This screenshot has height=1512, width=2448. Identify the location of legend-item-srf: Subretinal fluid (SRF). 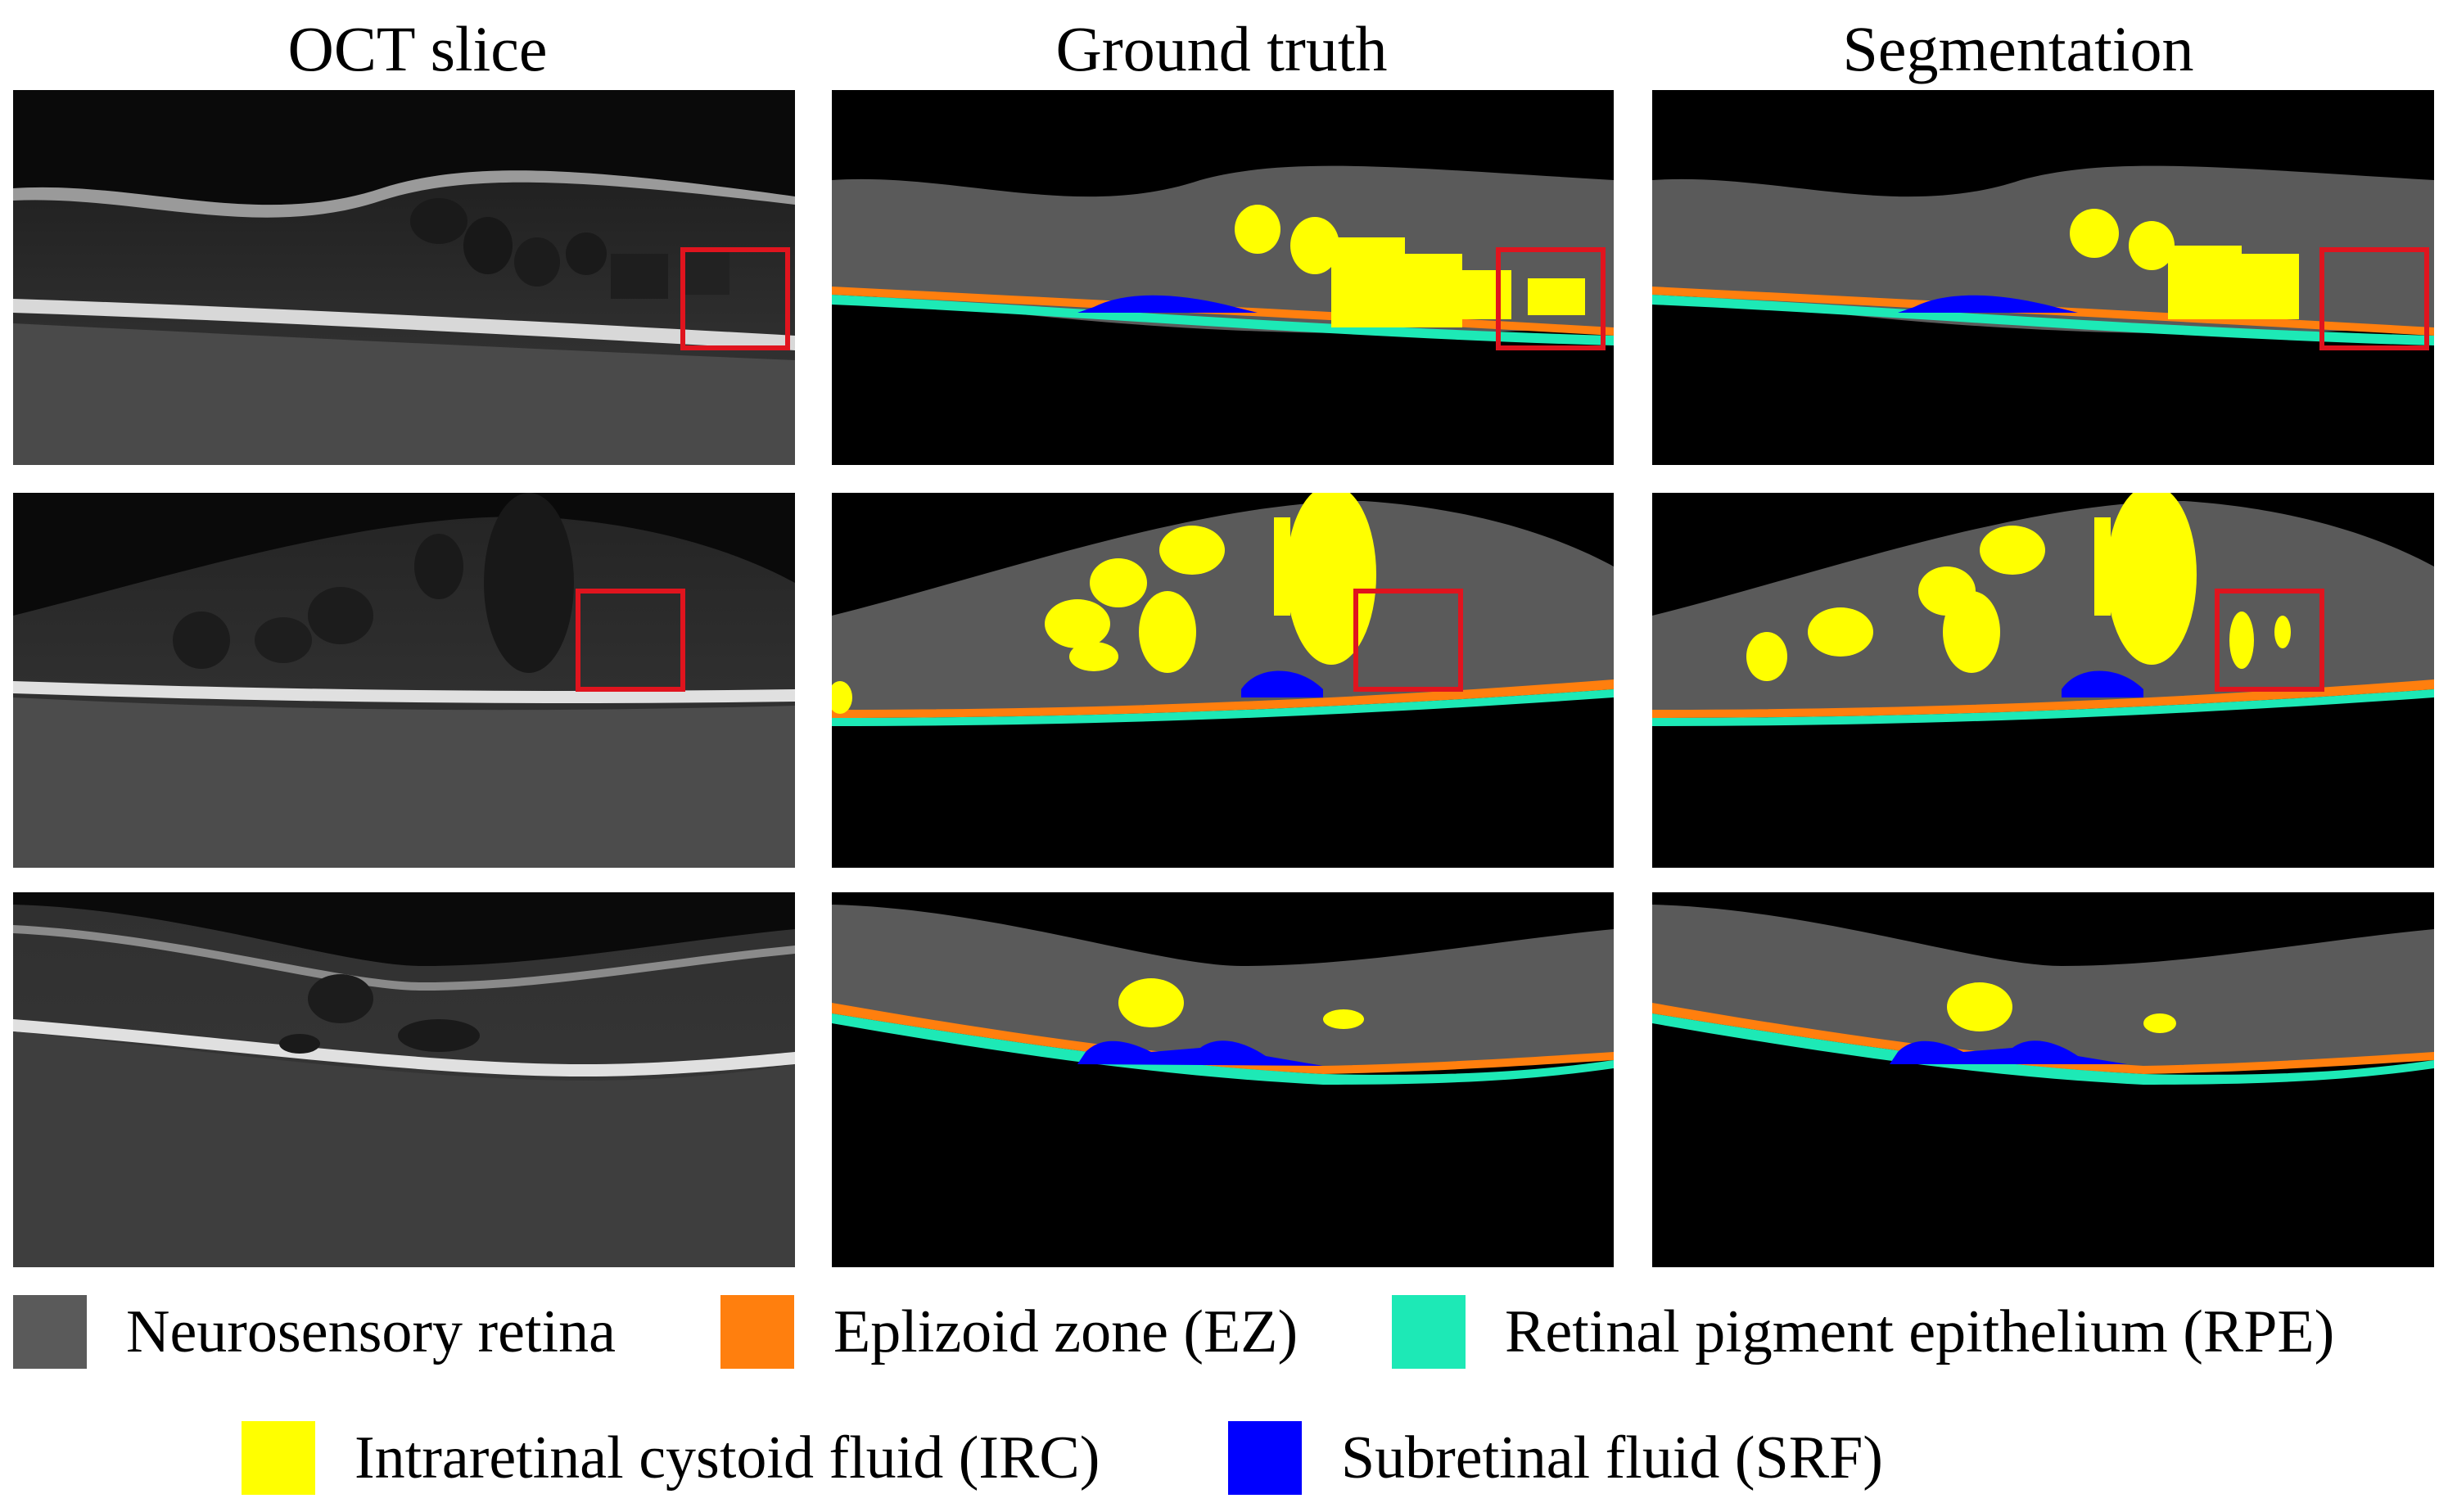
(1555, 1458).